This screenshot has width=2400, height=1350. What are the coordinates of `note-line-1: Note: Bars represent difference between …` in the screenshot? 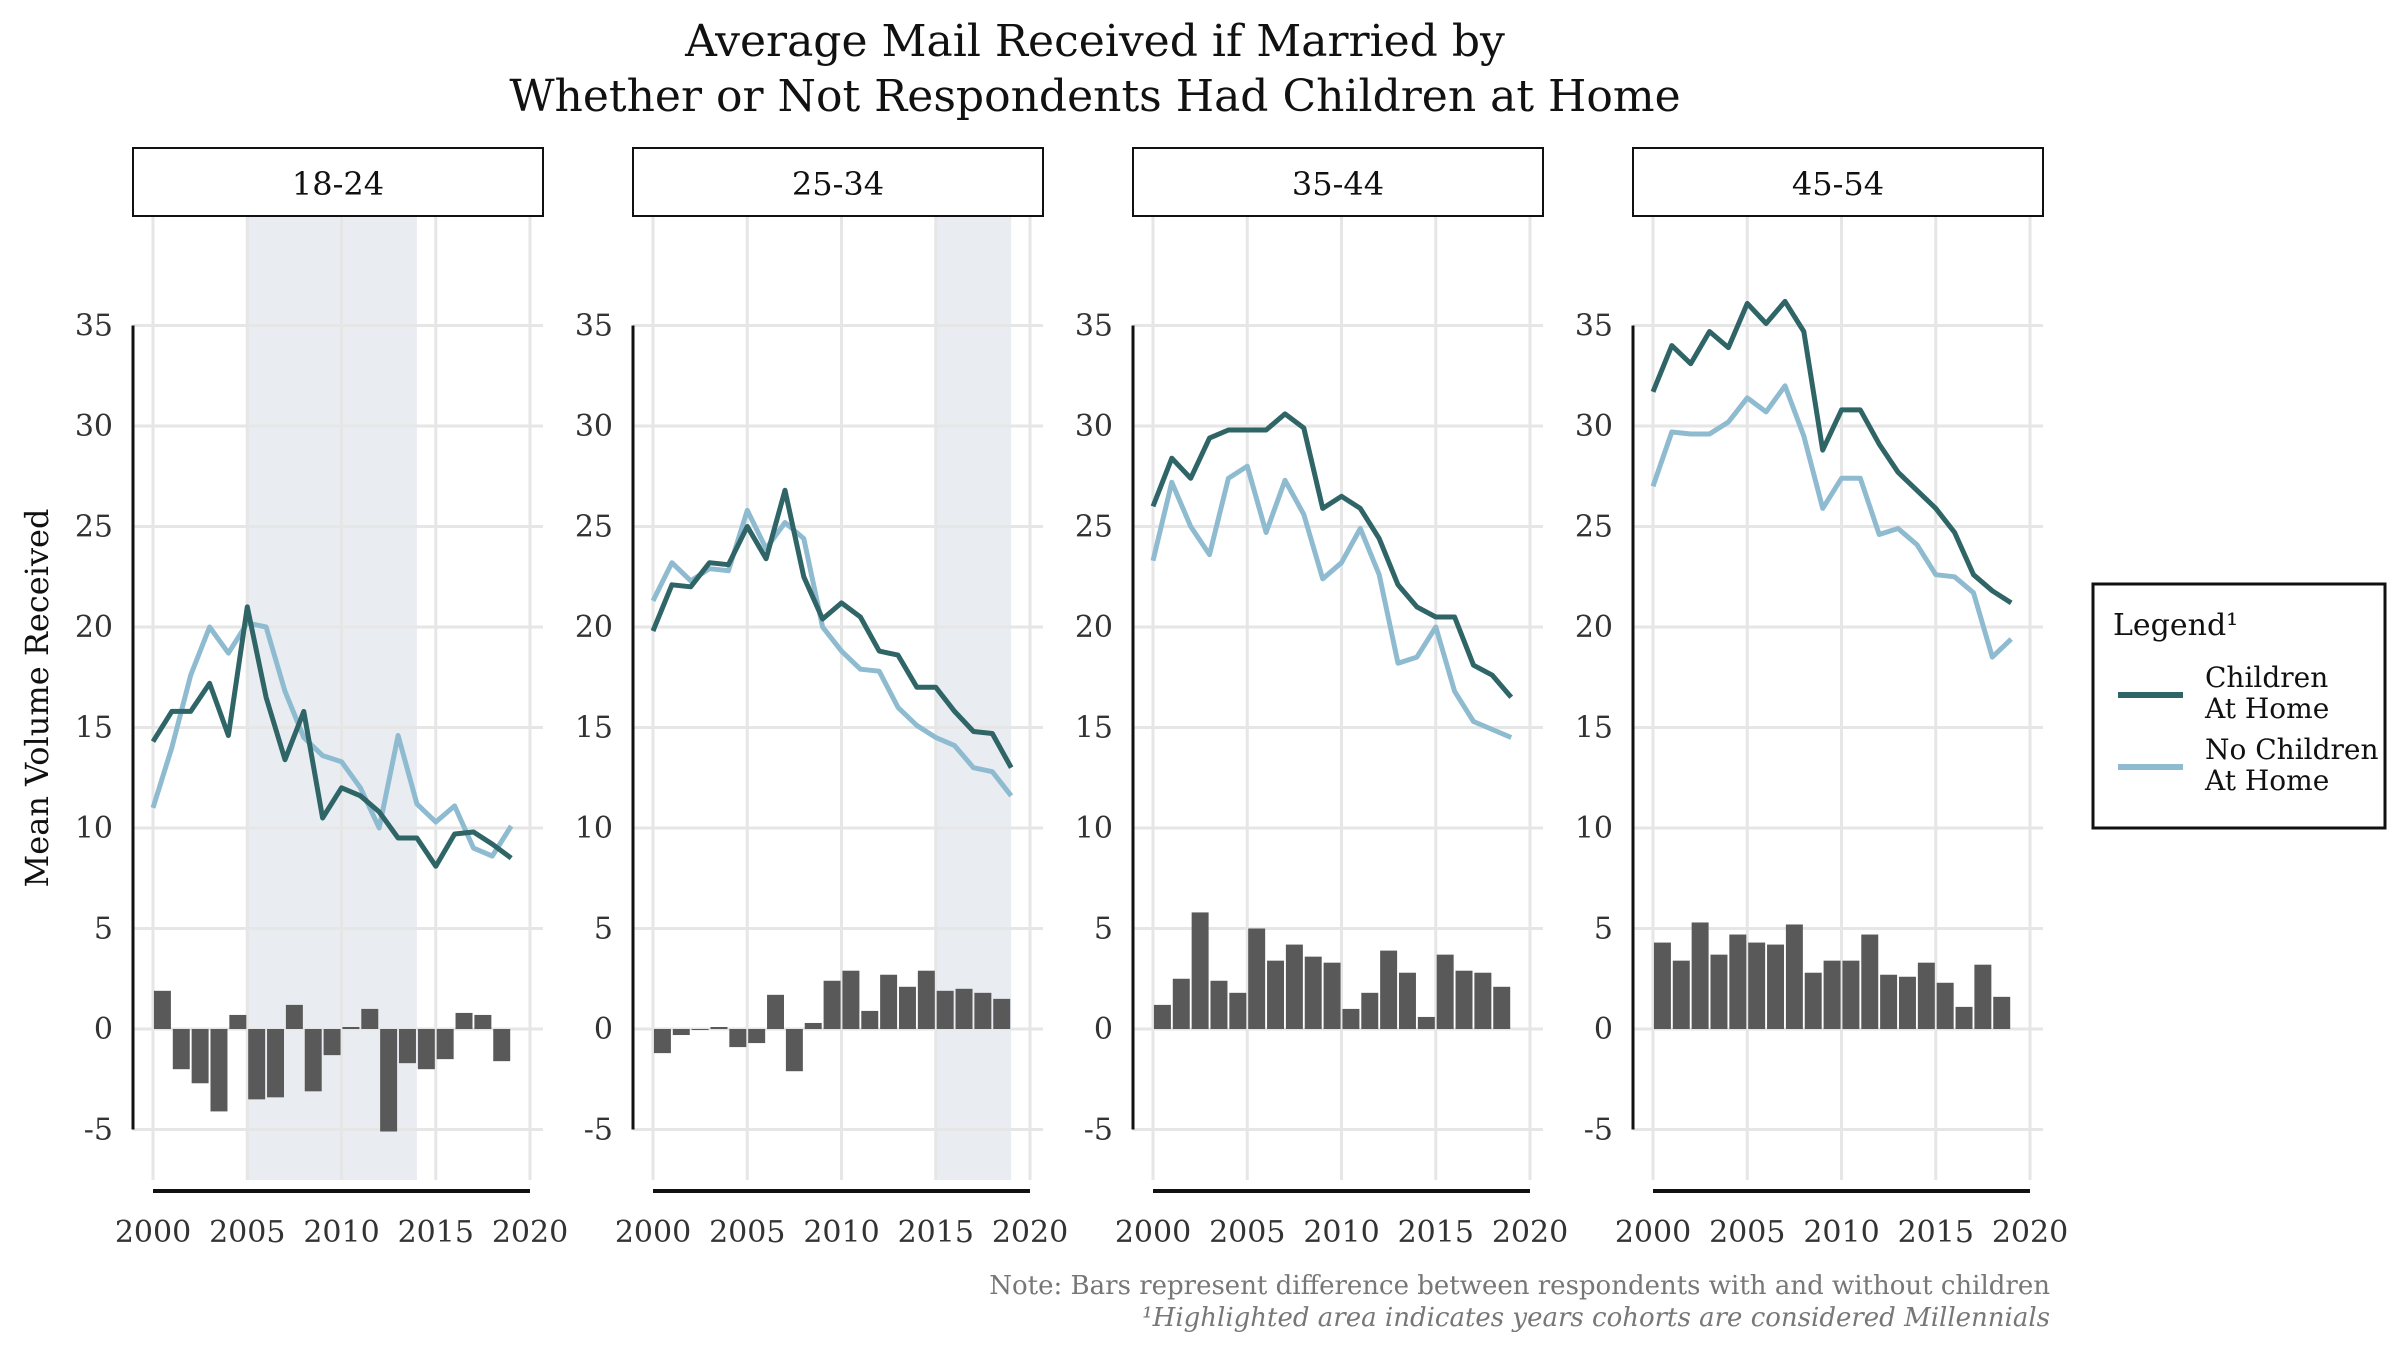 It's located at (1519, 1286).